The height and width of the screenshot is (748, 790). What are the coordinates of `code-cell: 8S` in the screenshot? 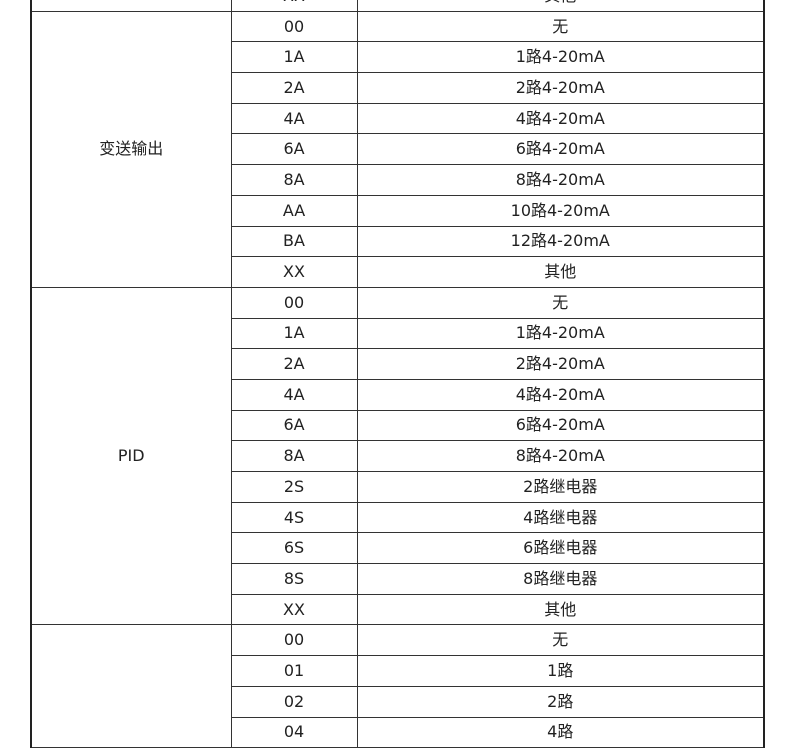 It's located at (294, 579).